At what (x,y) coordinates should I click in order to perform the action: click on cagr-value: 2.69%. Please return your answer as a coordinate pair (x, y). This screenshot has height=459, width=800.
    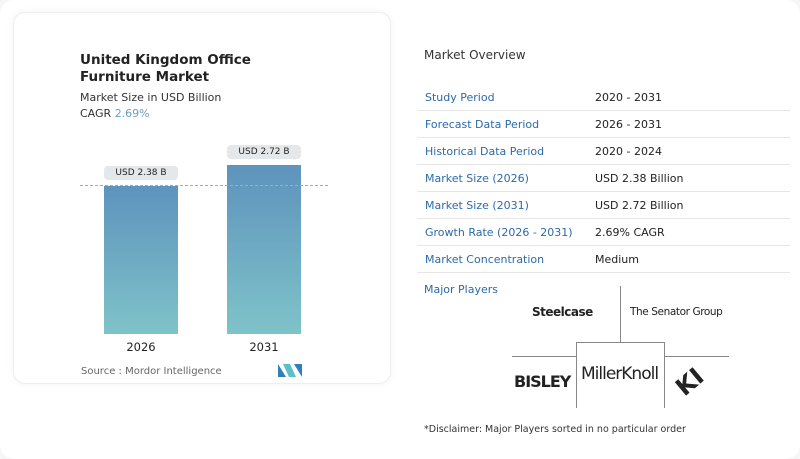
    Looking at the image, I should click on (132, 113).